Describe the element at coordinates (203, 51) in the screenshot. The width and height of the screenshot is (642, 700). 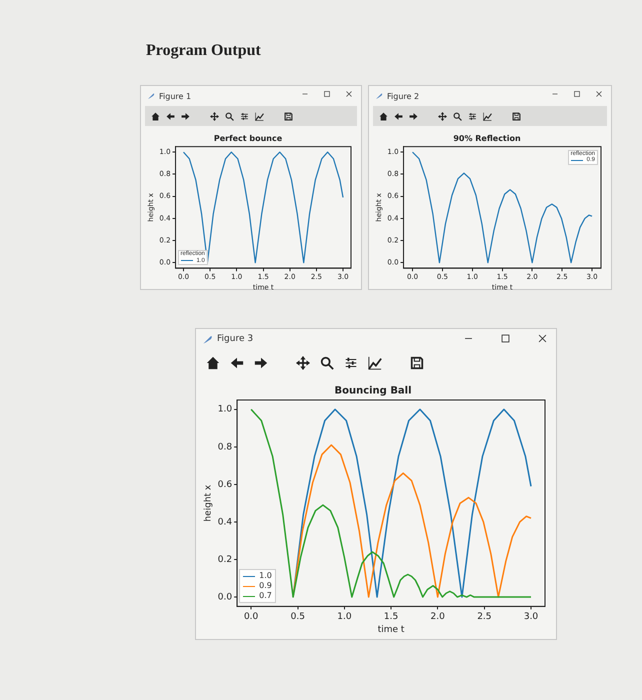
I see `text: Program Output` at that location.